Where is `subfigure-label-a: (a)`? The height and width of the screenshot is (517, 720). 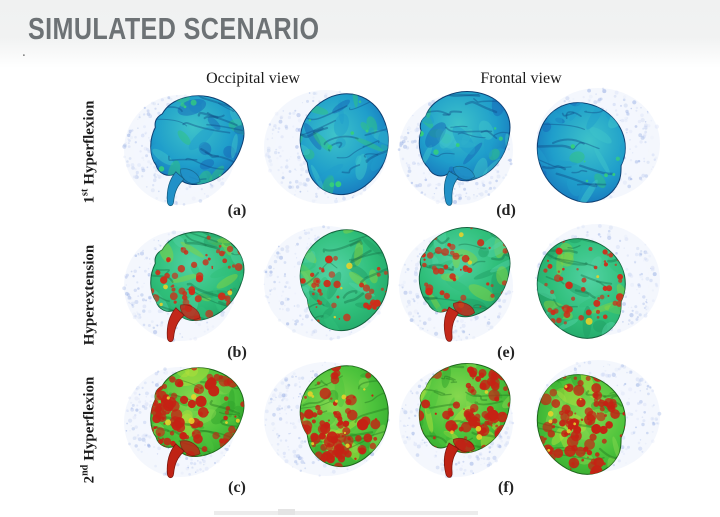 subfigure-label-a: (a) is located at coordinates (237, 210).